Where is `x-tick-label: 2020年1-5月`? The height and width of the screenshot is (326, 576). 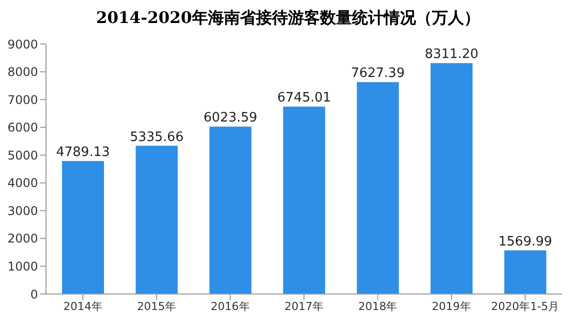
x-tick-label: 2020年1-5月 is located at coordinates (525, 306).